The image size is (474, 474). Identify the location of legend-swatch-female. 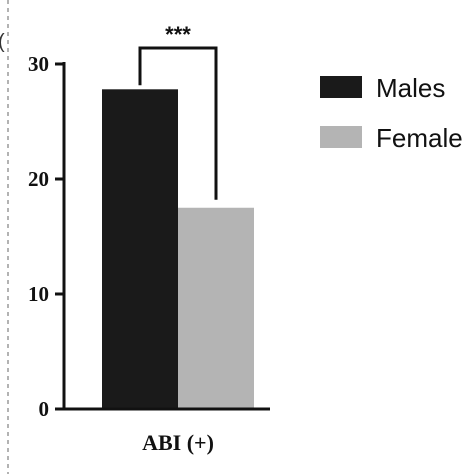
(341, 137).